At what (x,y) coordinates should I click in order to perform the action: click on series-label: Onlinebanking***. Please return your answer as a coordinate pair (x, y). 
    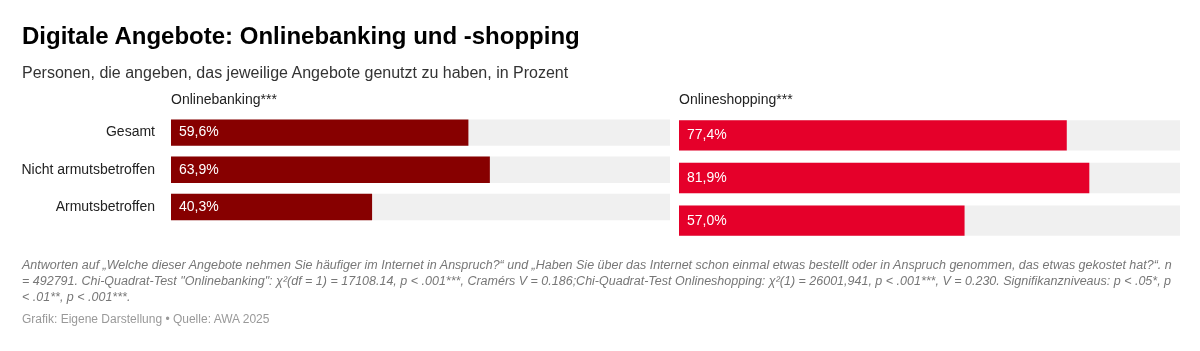
    Looking at the image, I should click on (224, 99).